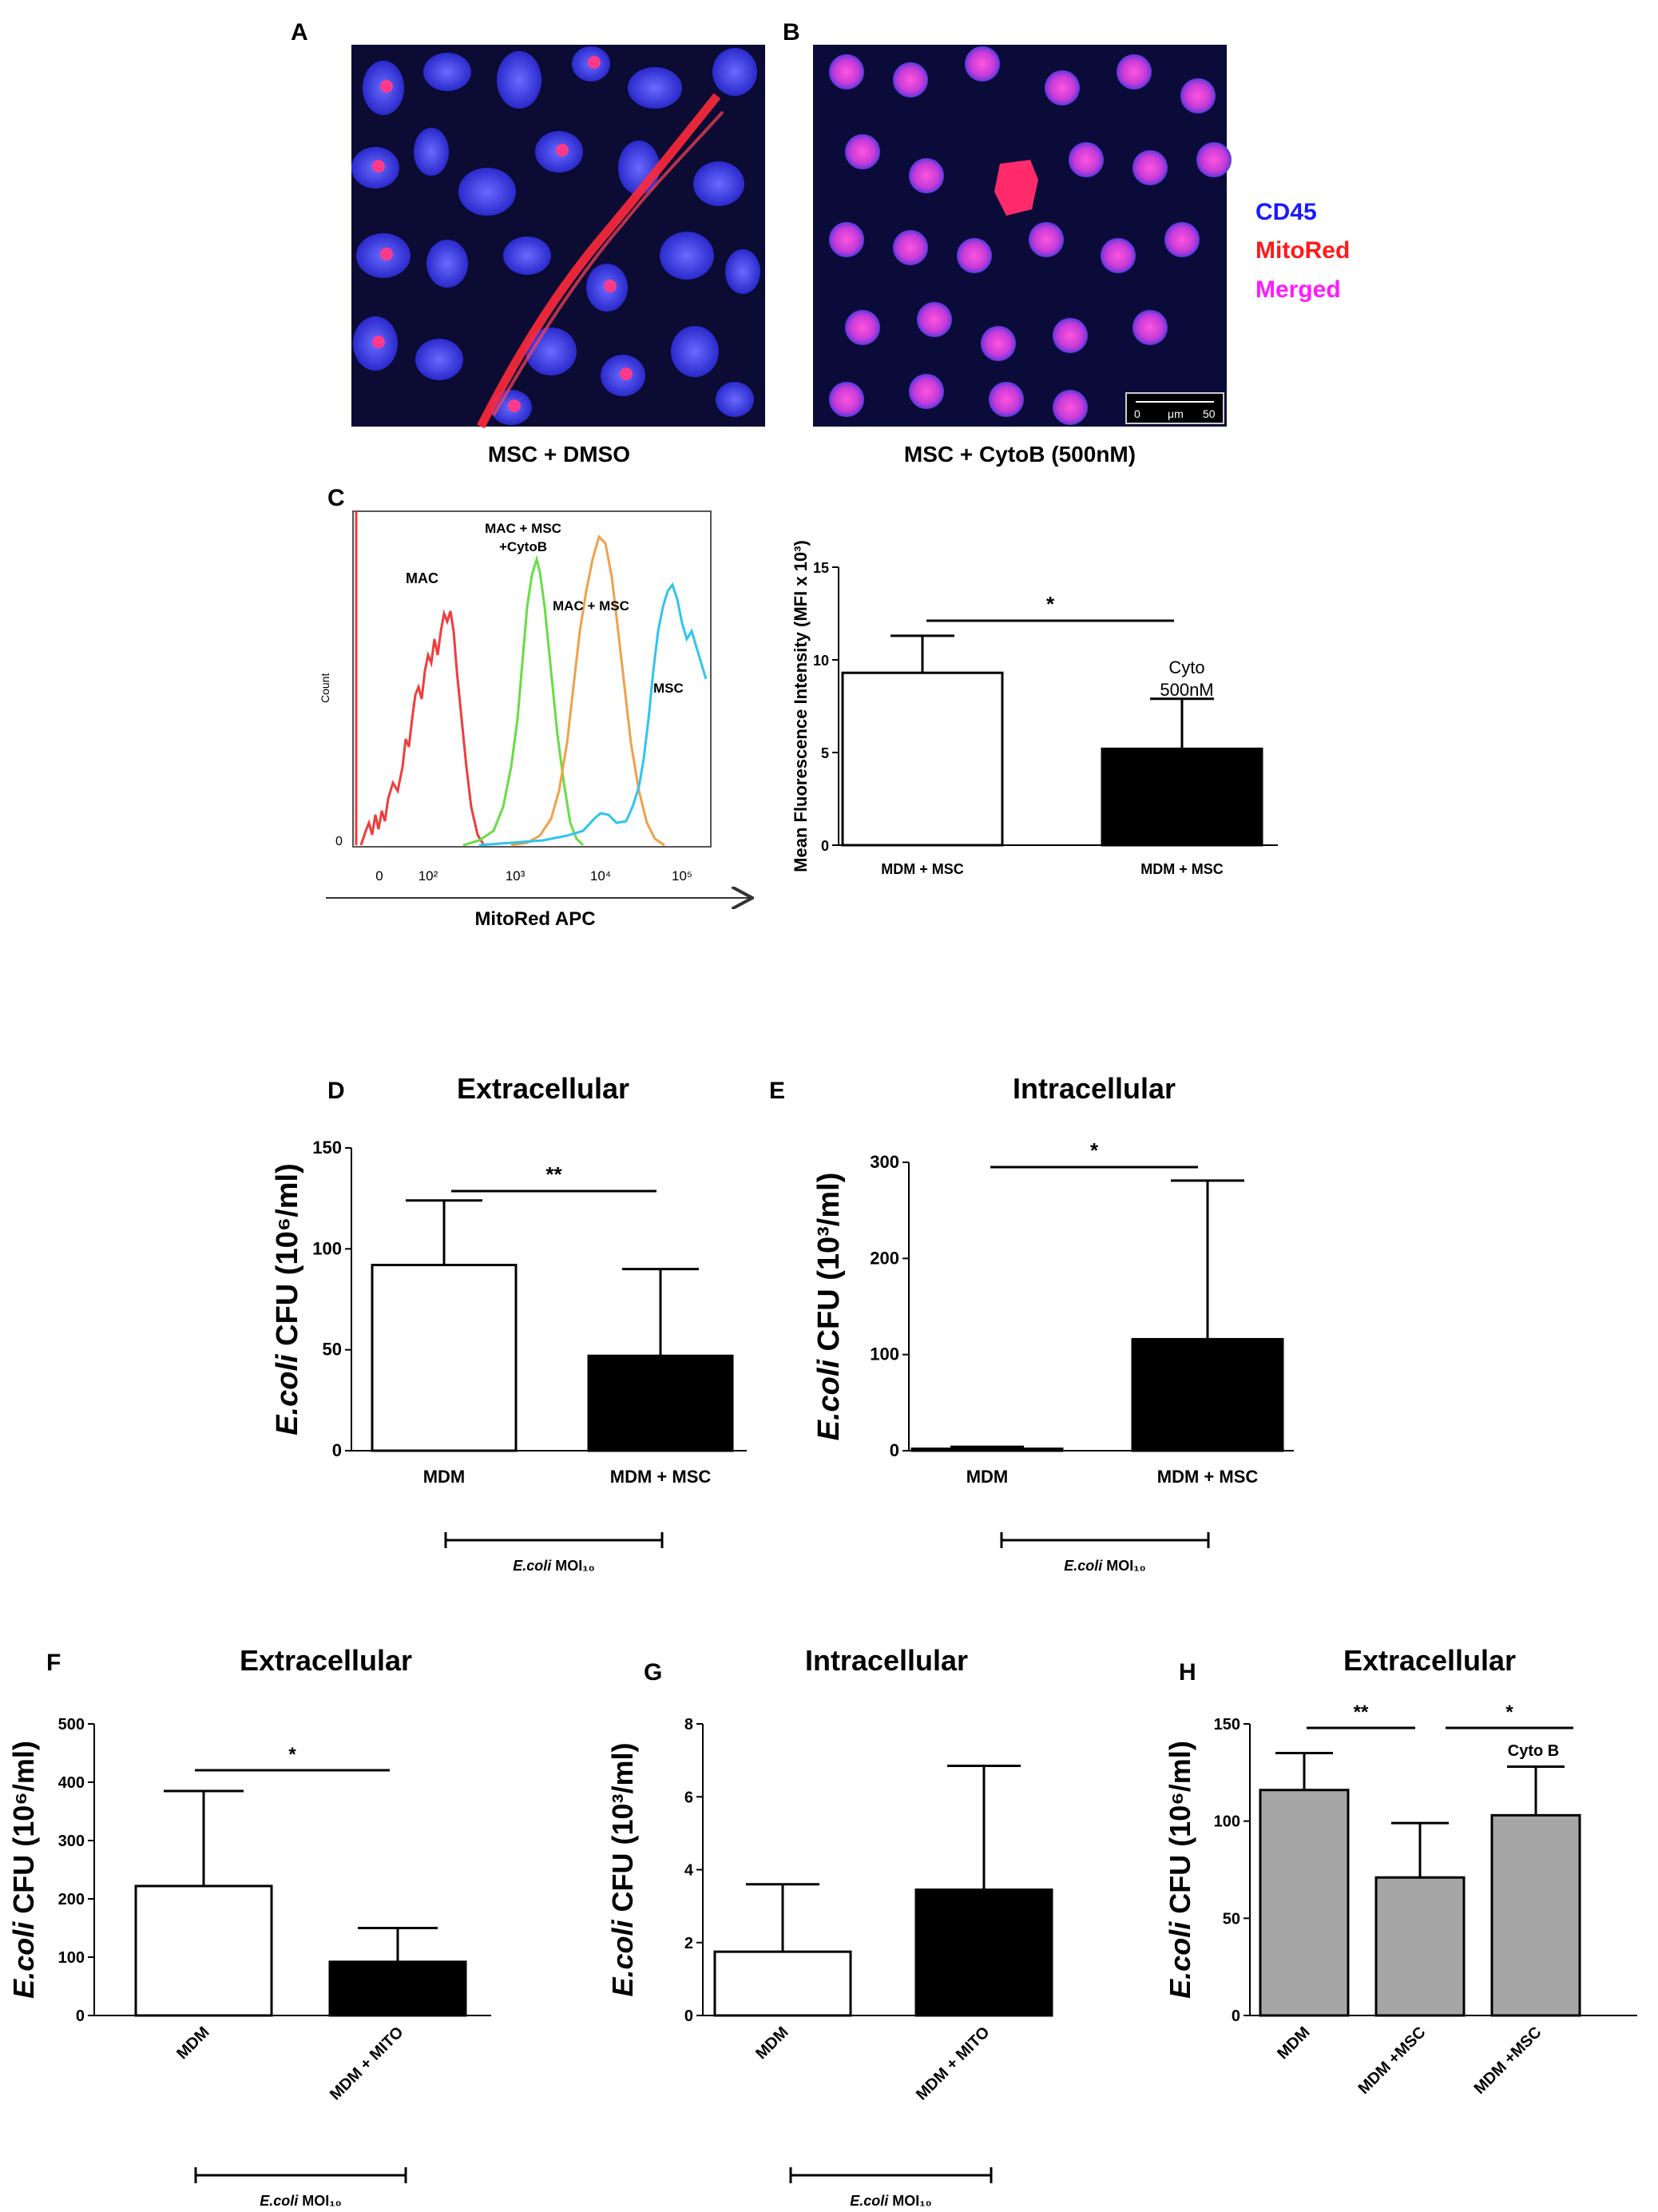  What do you see at coordinates (669, 688) in the screenshot?
I see `hist-label-msc: MSC` at bounding box center [669, 688].